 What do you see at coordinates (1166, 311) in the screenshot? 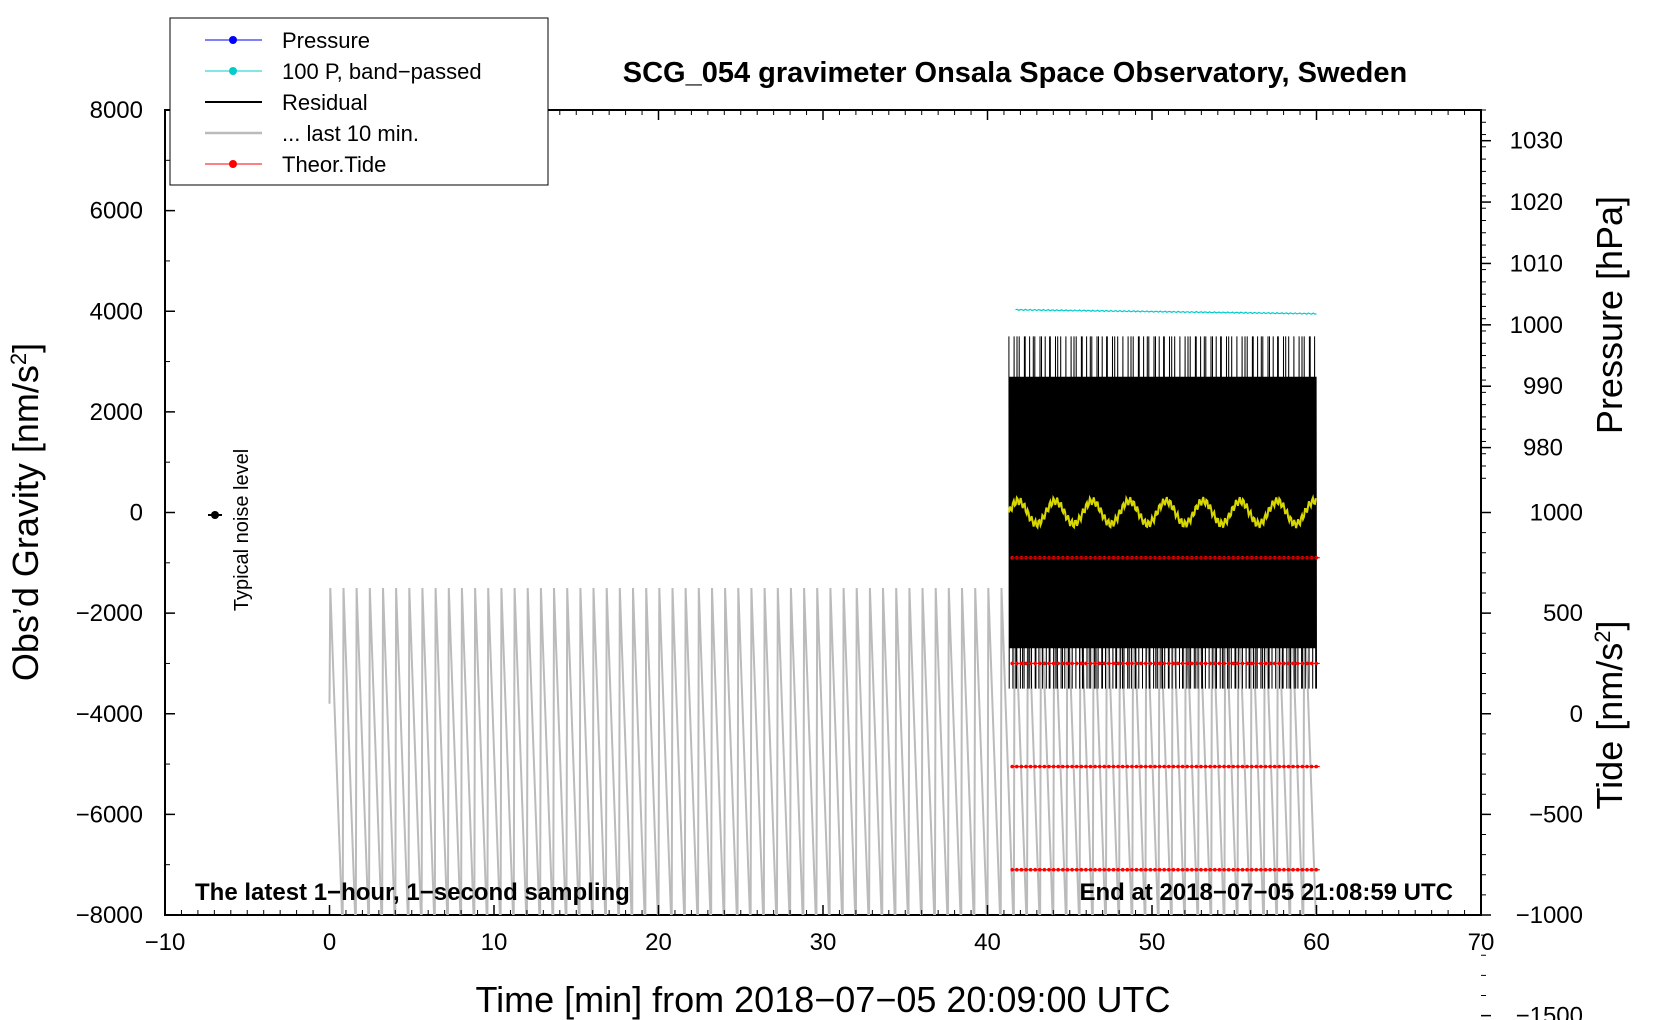
I see `series-band-passed-pressure` at bounding box center [1166, 311].